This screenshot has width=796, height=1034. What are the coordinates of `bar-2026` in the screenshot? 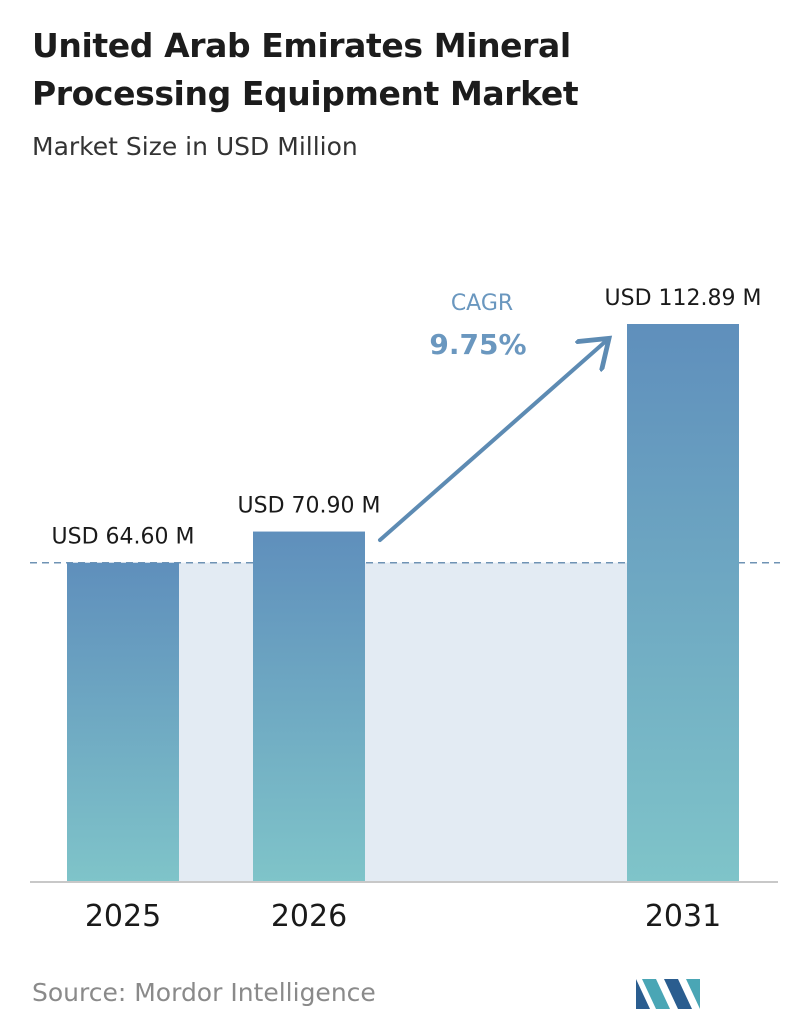 It's located at (309, 706).